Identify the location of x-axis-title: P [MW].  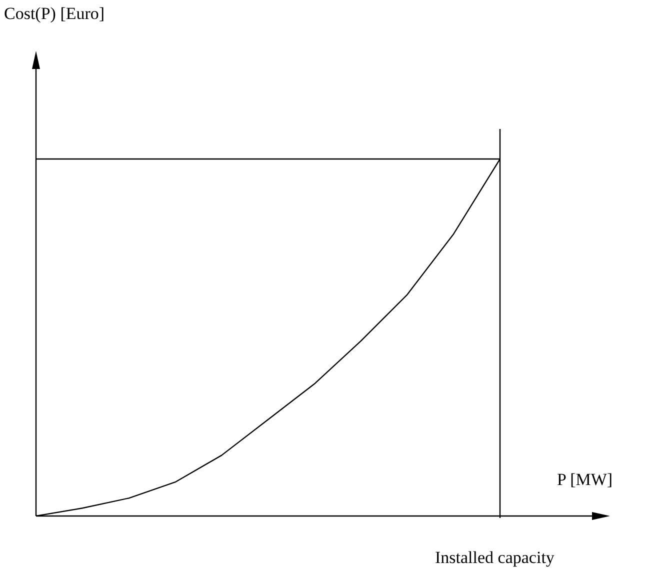
(585, 480).